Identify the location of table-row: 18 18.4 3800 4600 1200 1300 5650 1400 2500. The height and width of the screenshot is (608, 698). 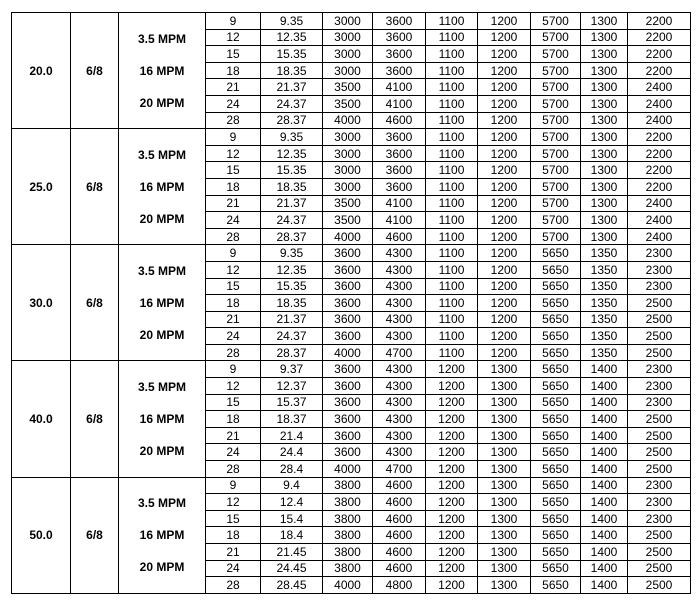
(351, 535).